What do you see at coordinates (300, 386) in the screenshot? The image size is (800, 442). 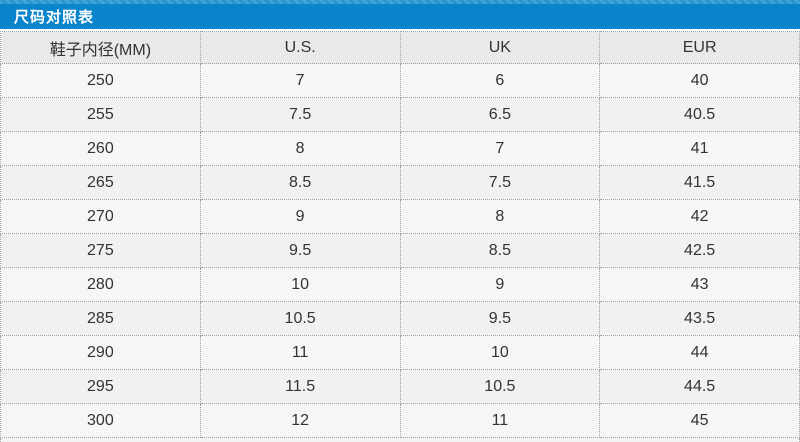 I see `table-cell: 11.5` at bounding box center [300, 386].